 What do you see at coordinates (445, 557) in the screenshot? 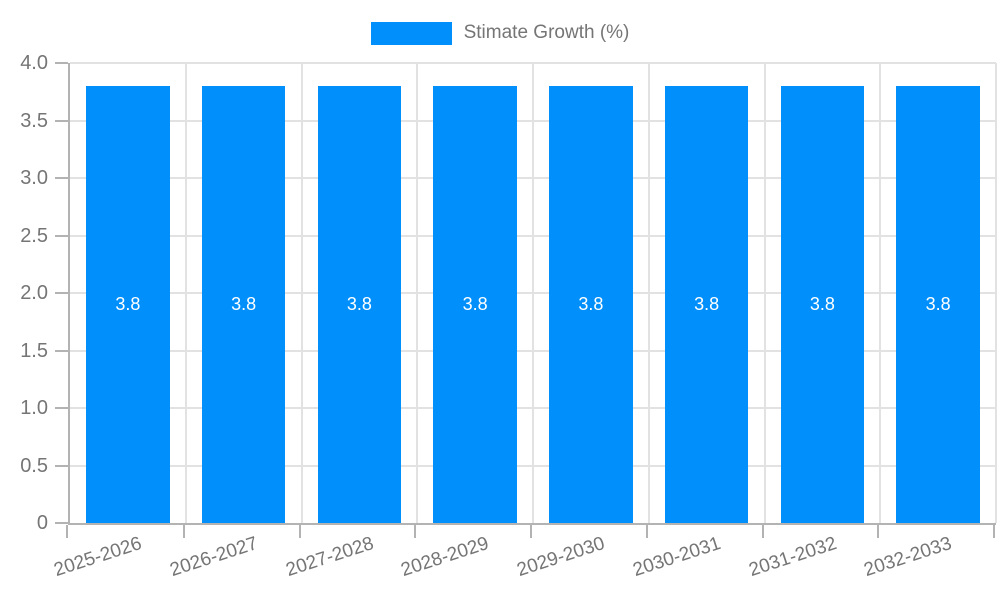
I see `x-axis-label: 2028-2029` at bounding box center [445, 557].